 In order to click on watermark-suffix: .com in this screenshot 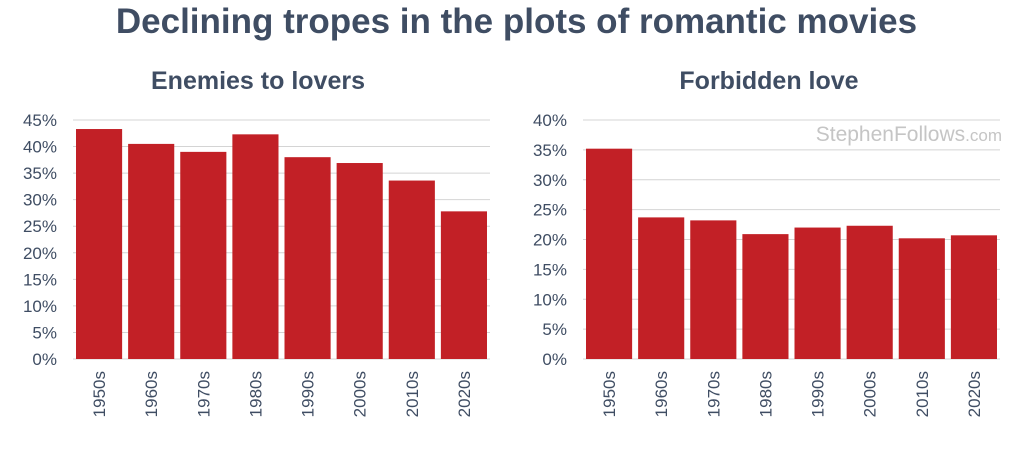, I will do `click(983, 135)`.